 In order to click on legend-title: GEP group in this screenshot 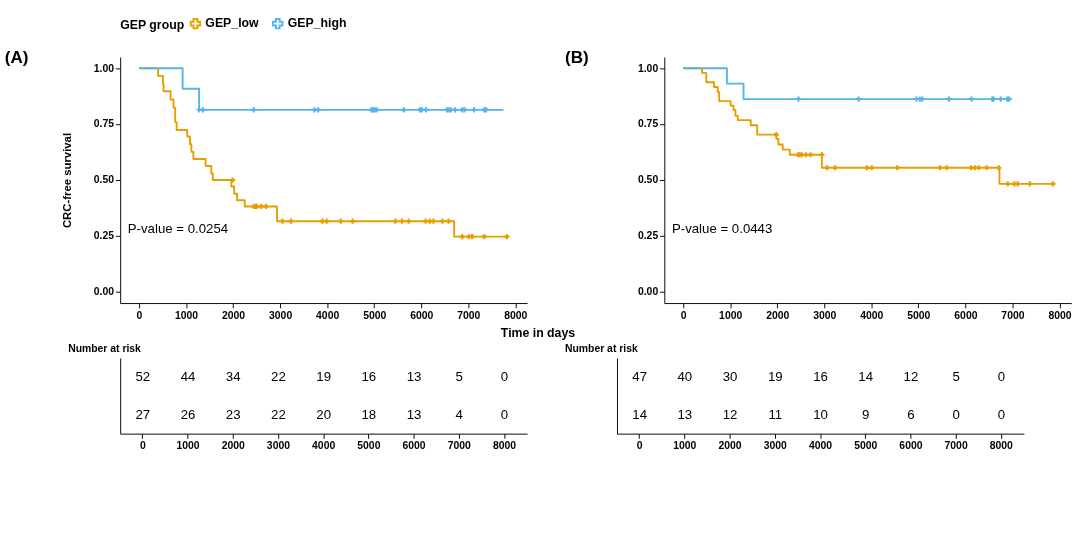, I will do `click(152, 24)`.